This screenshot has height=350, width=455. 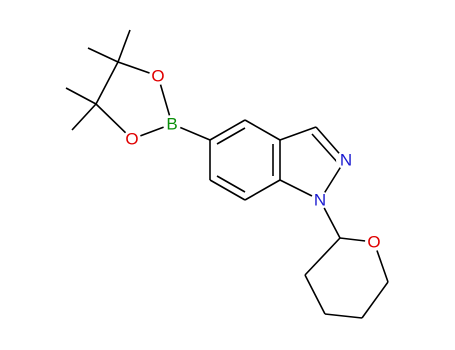 What do you see at coordinates (171, 123) in the screenshot?
I see `atom-label: B` at bounding box center [171, 123].